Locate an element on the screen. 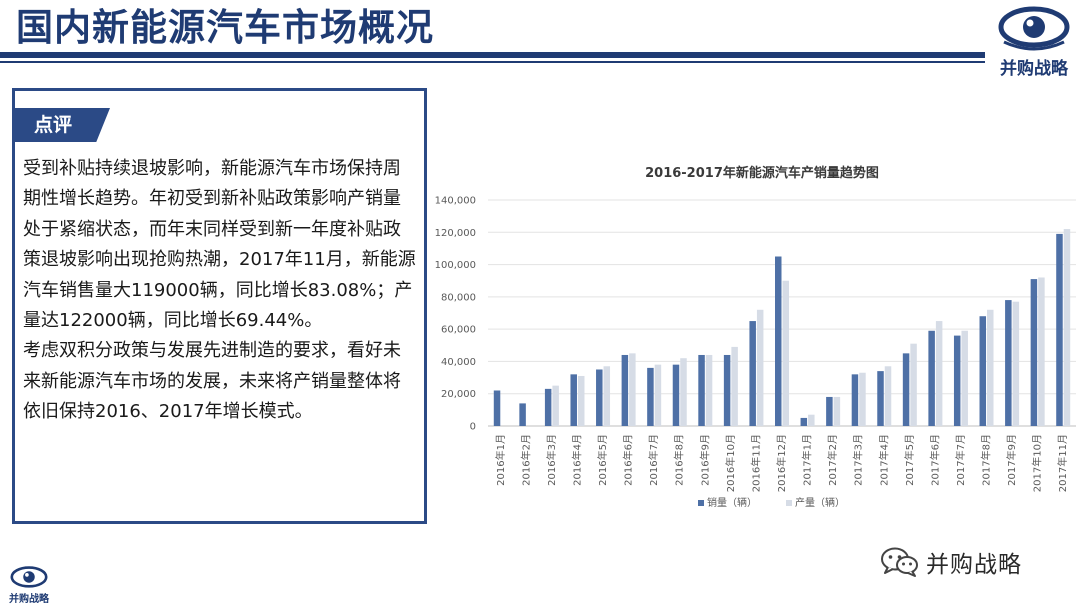 Image resolution: width=1080 pixels, height=608 pixels. x-tick-label: 2017年2月 is located at coordinates (832, 460).